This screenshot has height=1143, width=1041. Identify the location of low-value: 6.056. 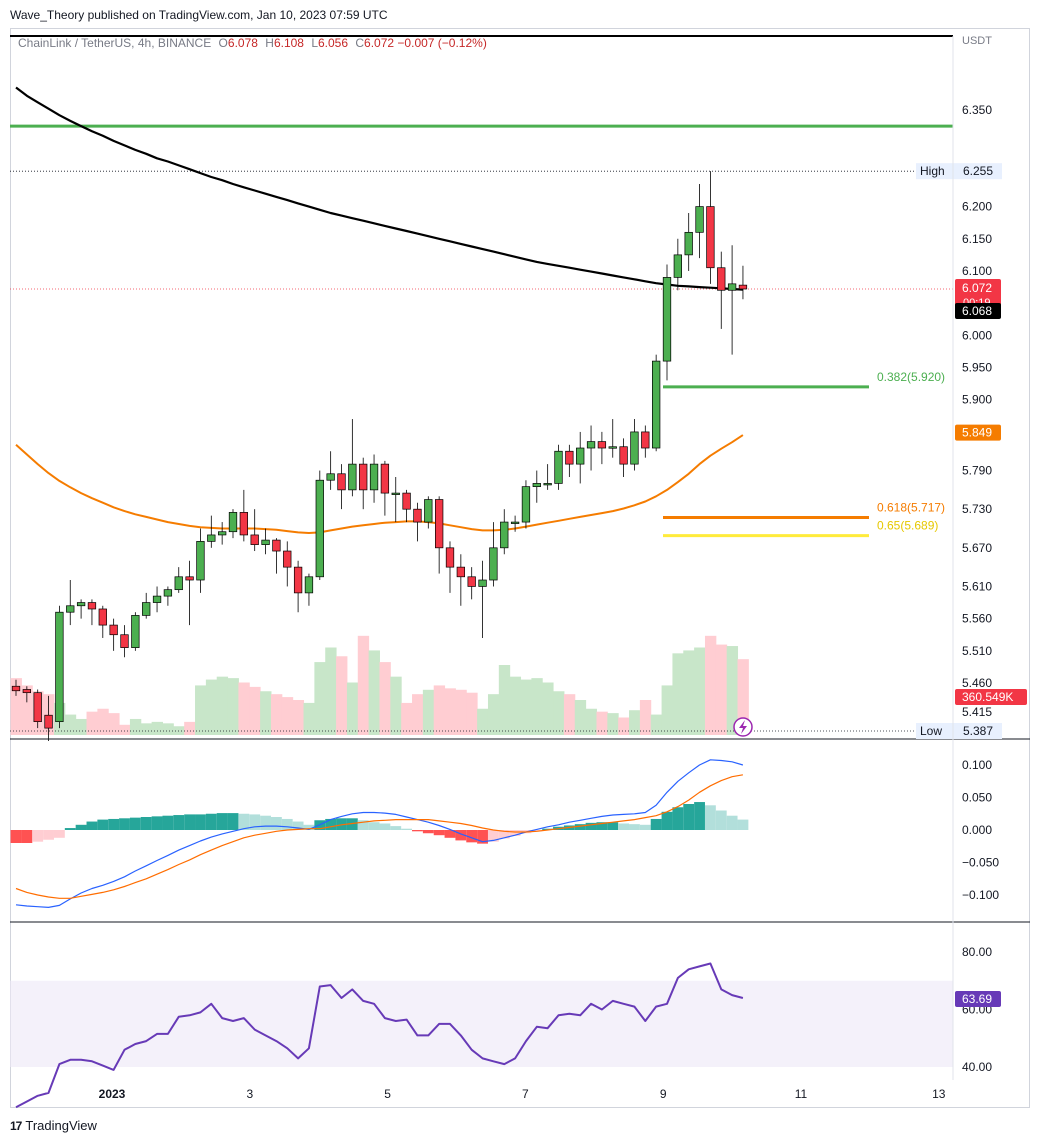
(333, 43).